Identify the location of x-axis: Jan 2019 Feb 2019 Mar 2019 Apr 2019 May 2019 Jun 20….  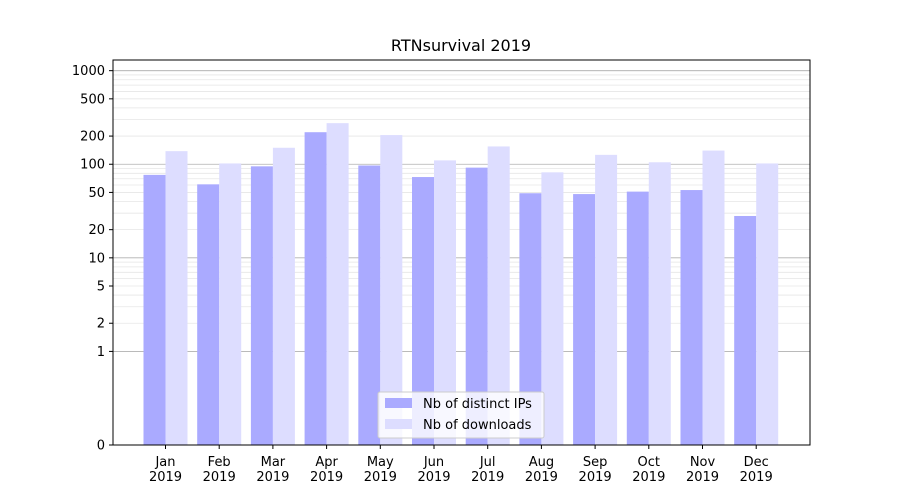
(461, 465).